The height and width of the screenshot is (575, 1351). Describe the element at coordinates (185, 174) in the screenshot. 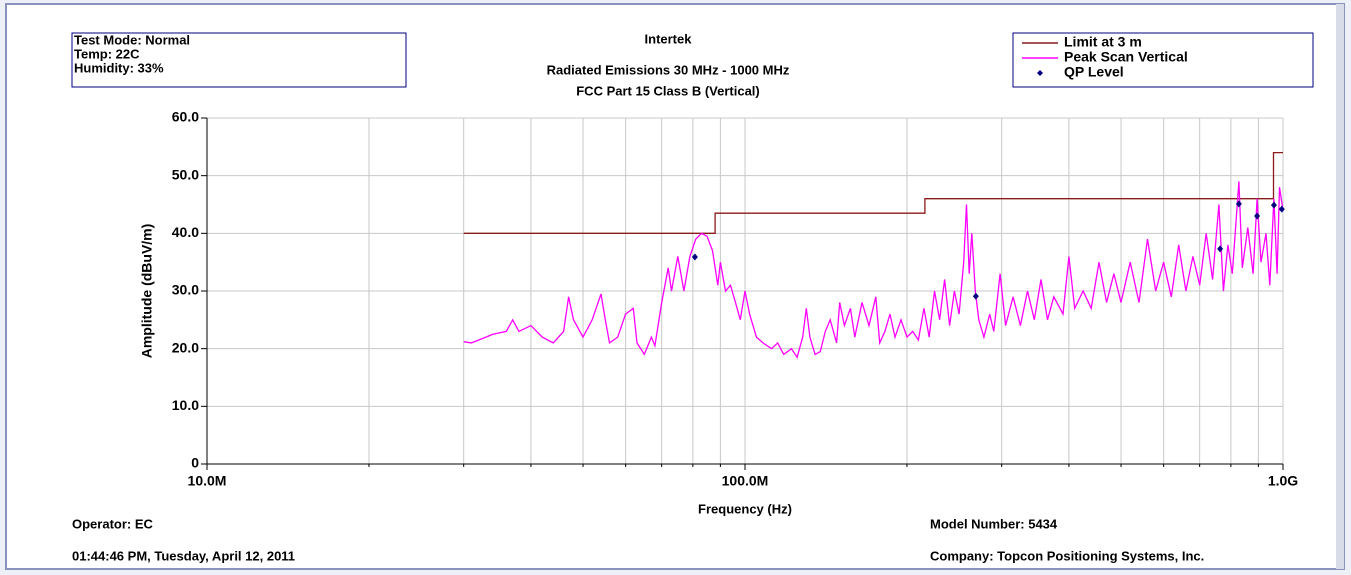

I see `y-tick-label: 50.0` at that location.